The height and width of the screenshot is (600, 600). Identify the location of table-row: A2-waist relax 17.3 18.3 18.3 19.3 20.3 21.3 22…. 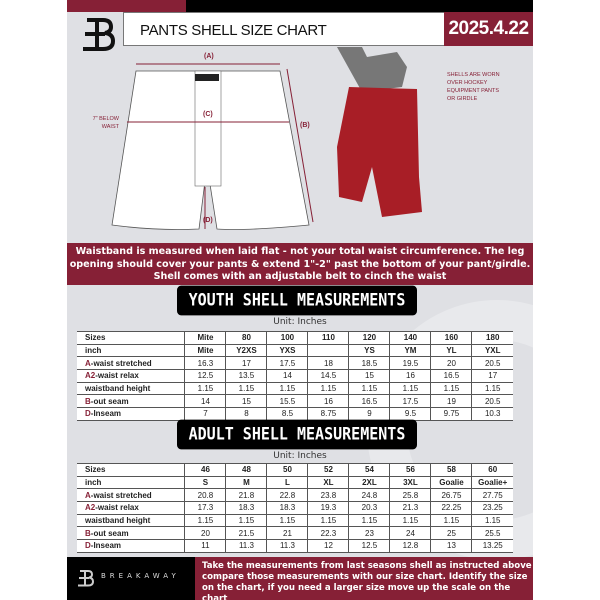
(295, 508).